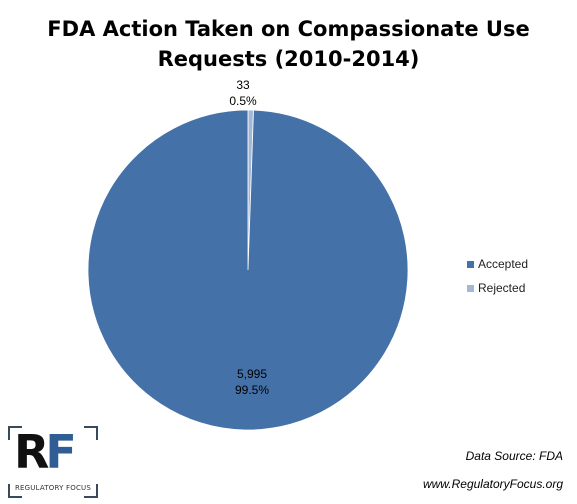 The height and width of the screenshot is (504, 577). What do you see at coordinates (252, 374) in the screenshot?
I see `data-label-accepted-value: 5,995` at bounding box center [252, 374].